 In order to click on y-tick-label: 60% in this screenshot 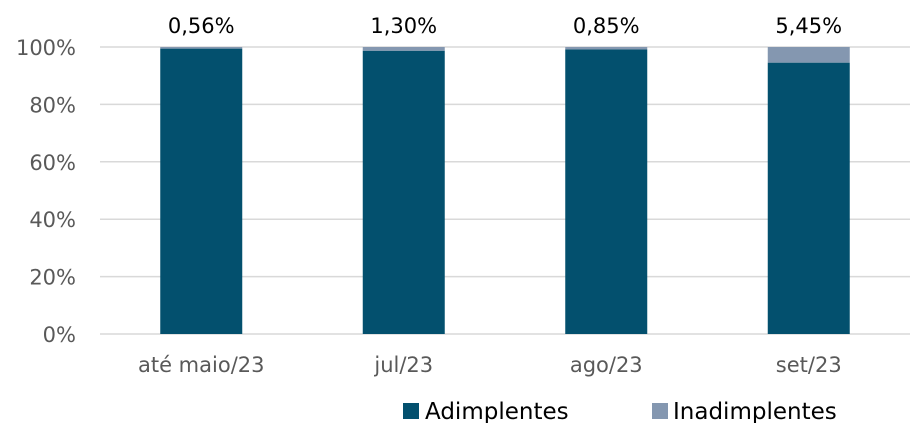, I will do `click(52, 163)`.